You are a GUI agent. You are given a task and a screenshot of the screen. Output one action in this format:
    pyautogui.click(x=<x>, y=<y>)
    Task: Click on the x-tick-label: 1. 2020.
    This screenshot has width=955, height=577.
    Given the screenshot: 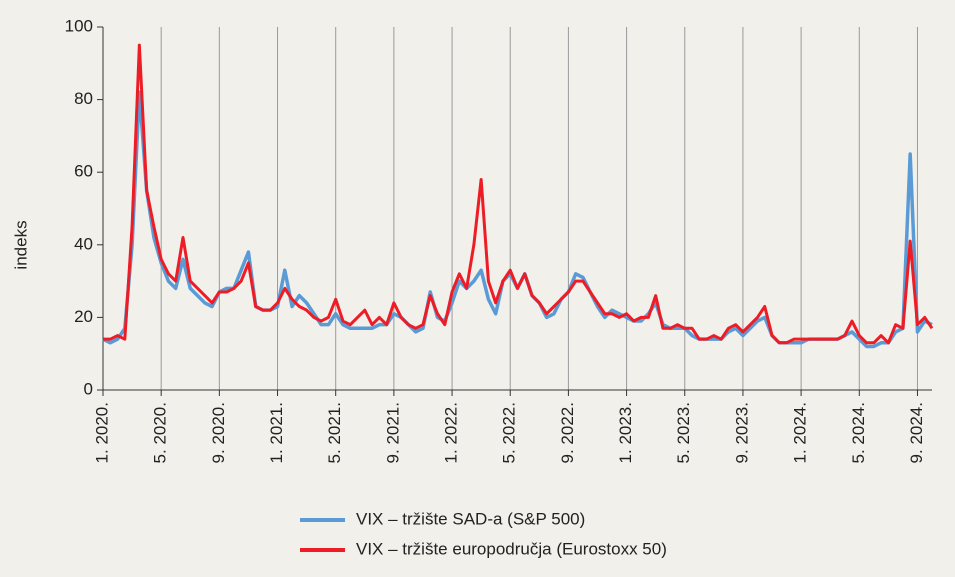 What is the action you would take?
    pyautogui.click(x=101, y=432)
    